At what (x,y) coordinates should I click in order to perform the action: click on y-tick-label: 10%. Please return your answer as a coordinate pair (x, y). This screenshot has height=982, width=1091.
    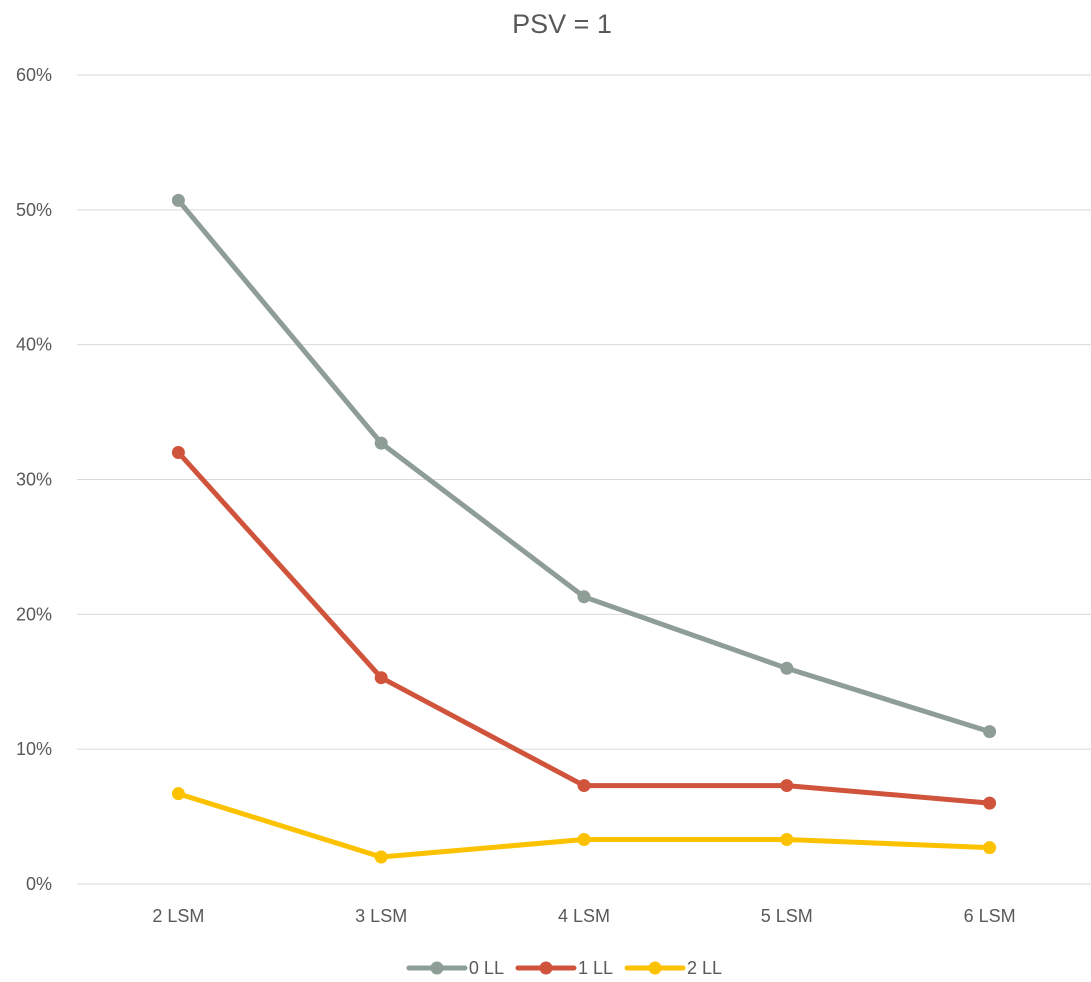
    Looking at the image, I should click on (34, 749).